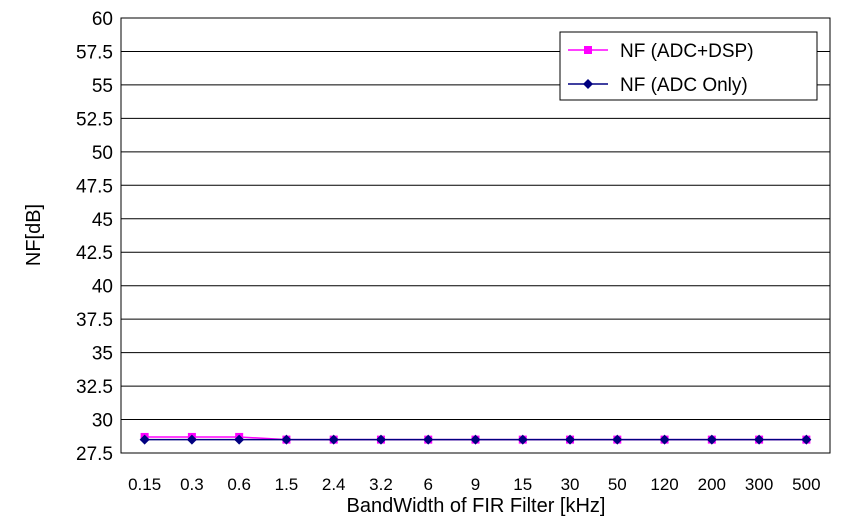 This screenshot has width=846, height=520. I want to click on legend-square-marker-icon, so click(588, 50).